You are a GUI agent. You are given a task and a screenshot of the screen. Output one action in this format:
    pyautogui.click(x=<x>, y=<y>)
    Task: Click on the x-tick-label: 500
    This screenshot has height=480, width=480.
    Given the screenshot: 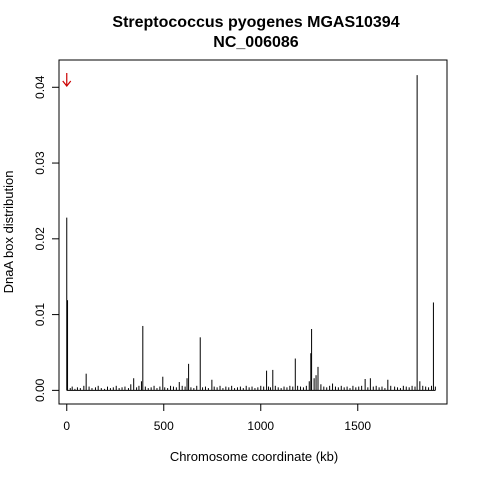 What is the action you would take?
    pyautogui.click(x=164, y=426)
    